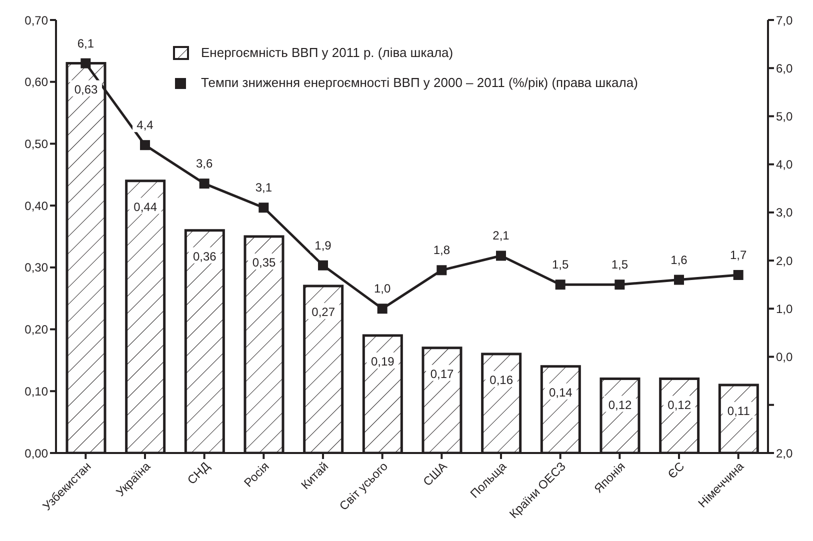 This screenshot has width=813, height=541. I want to click on data-label: 1,6, so click(679, 259).